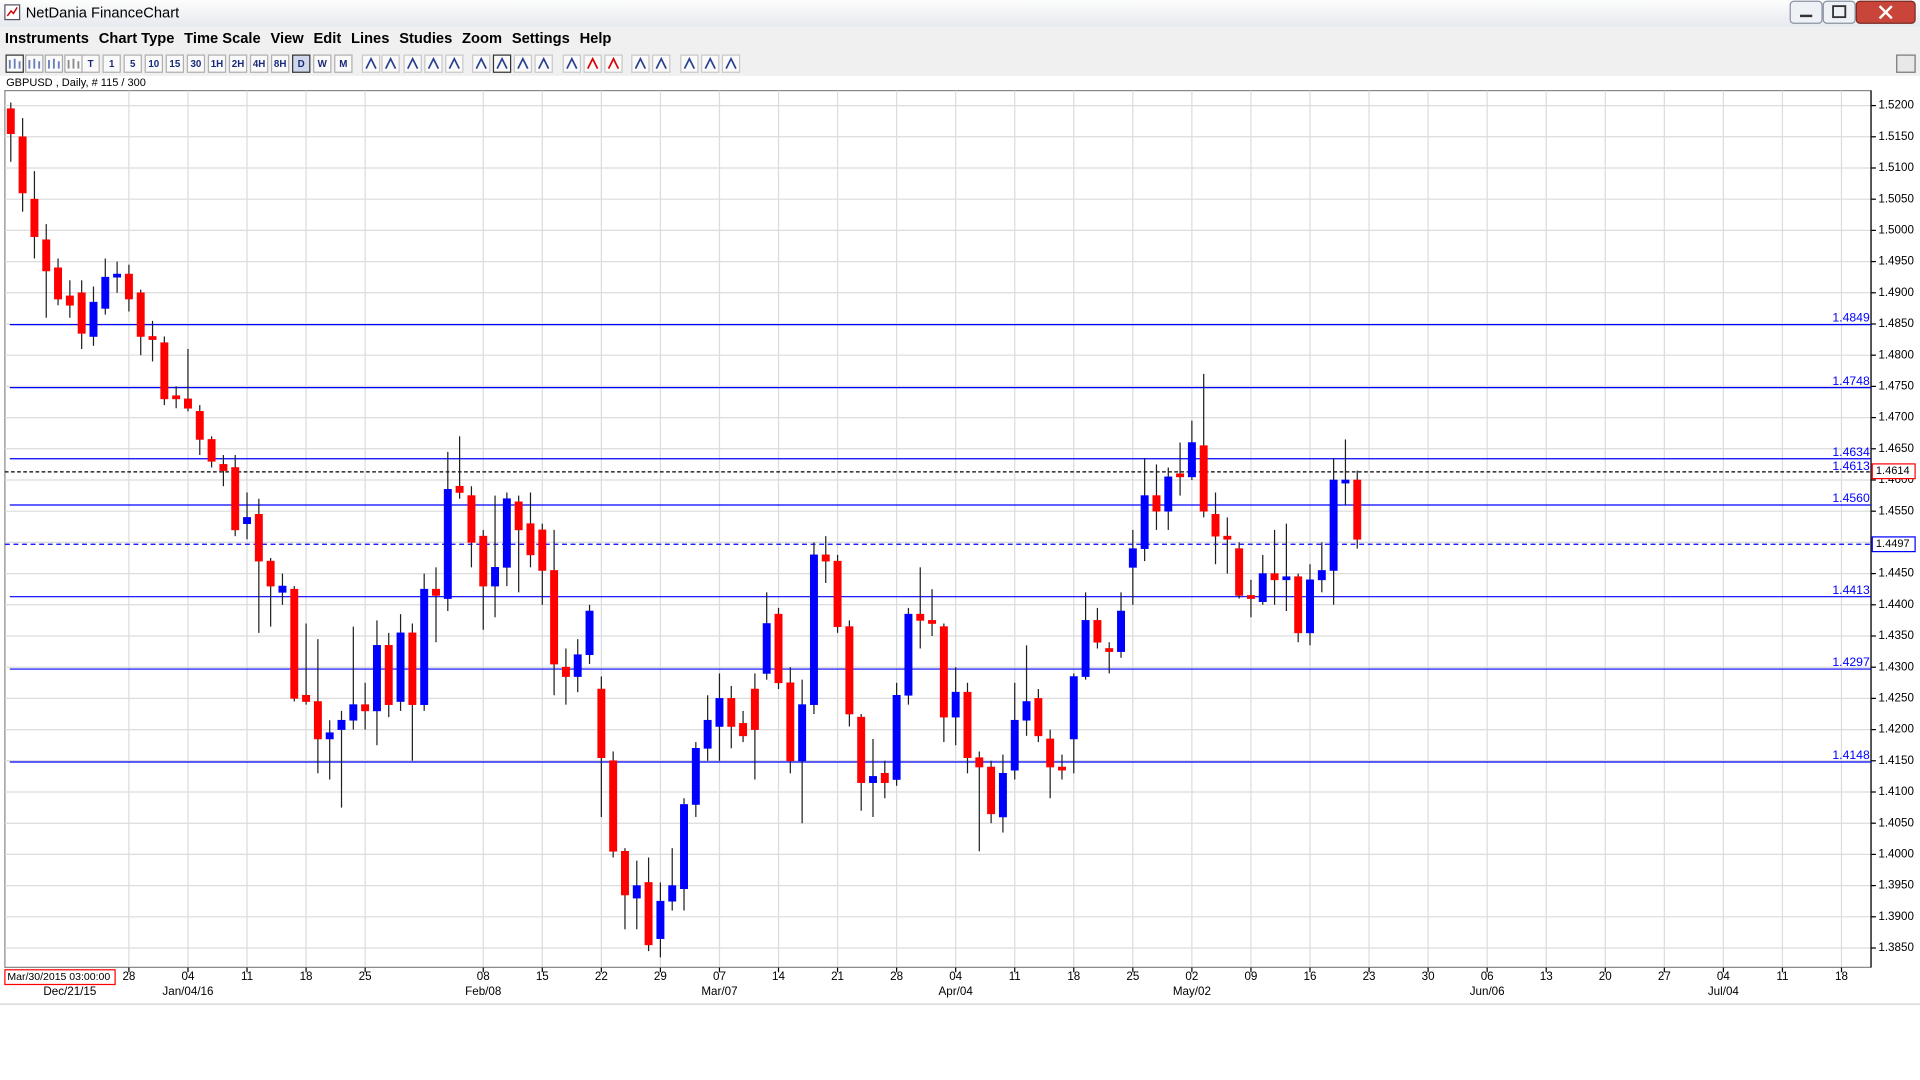  I want to click on chart-title: GBPUSD , Daily, # 115 / 300, so click(76, 83).